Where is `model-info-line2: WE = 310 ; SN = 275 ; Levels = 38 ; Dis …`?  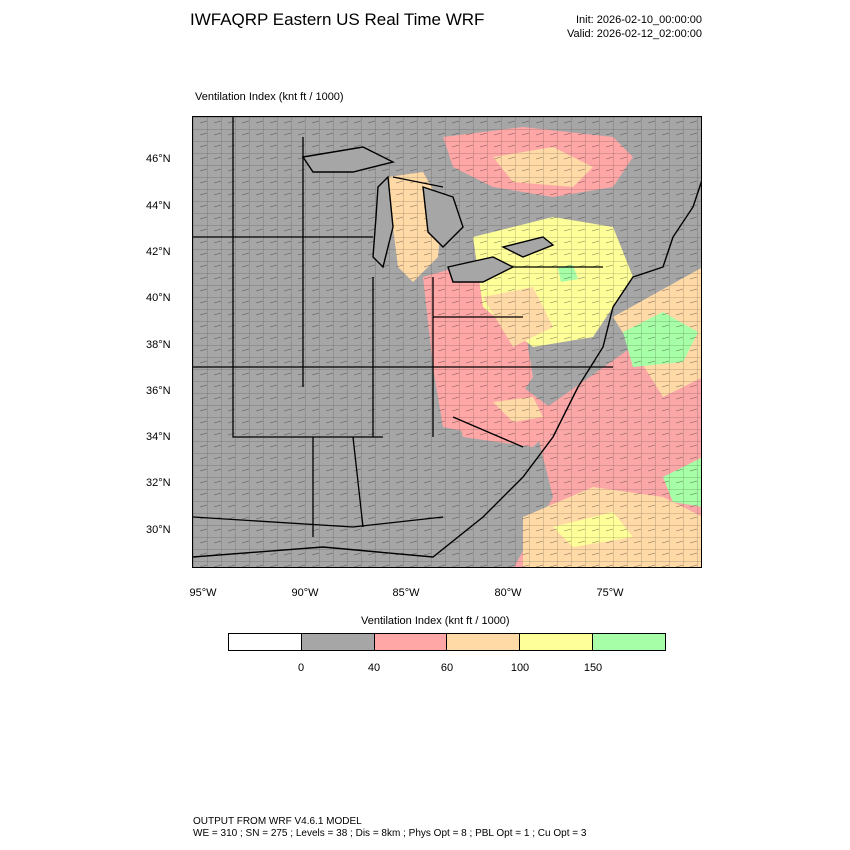 model-info-line2: WE = 310 ; SN = 275 ; Levels = 38 ; Dis … is located at coordinates (390, 833).